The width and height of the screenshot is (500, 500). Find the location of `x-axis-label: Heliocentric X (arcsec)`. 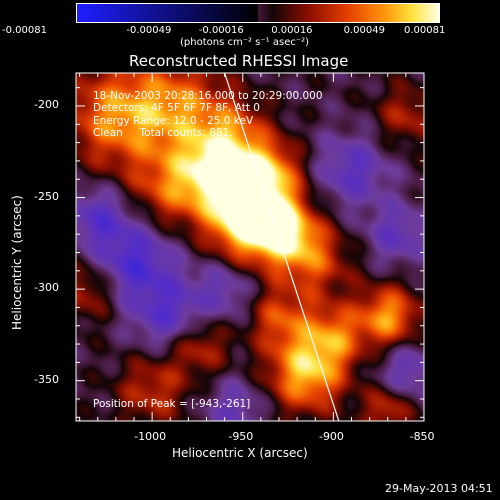

x-axis-label: Heliocentric X (arcsec) is located at coordinates (240, 453).